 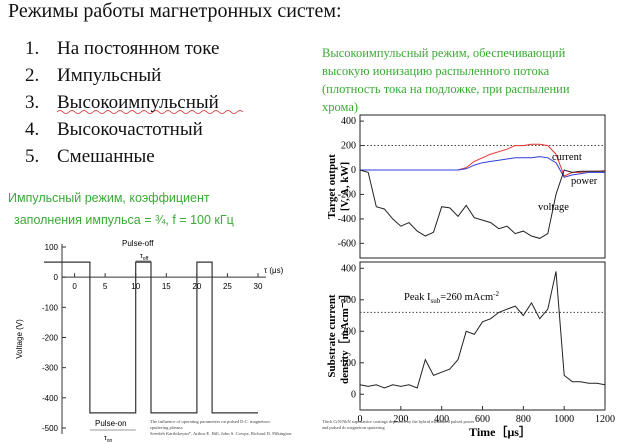 I want to click on x-tick-label: 1000, so click(x=564, y=419).